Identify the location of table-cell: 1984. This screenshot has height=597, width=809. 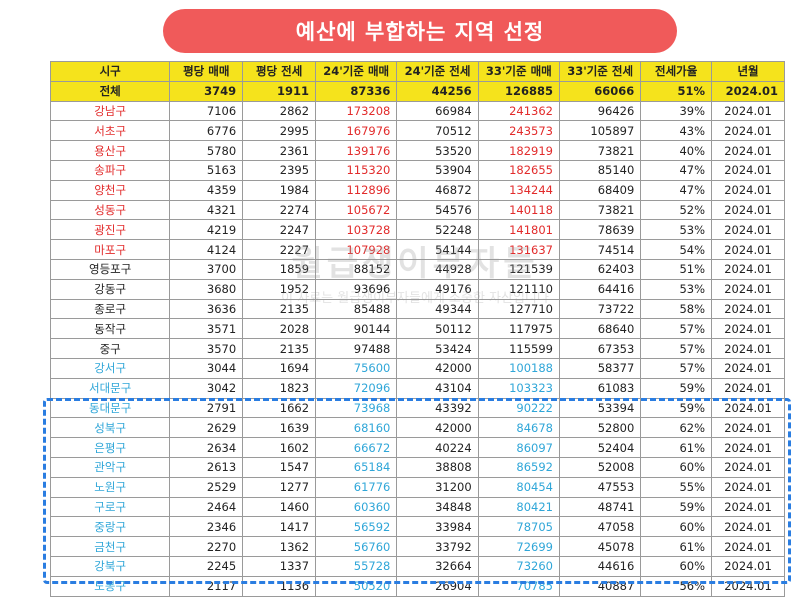
(279, 190).